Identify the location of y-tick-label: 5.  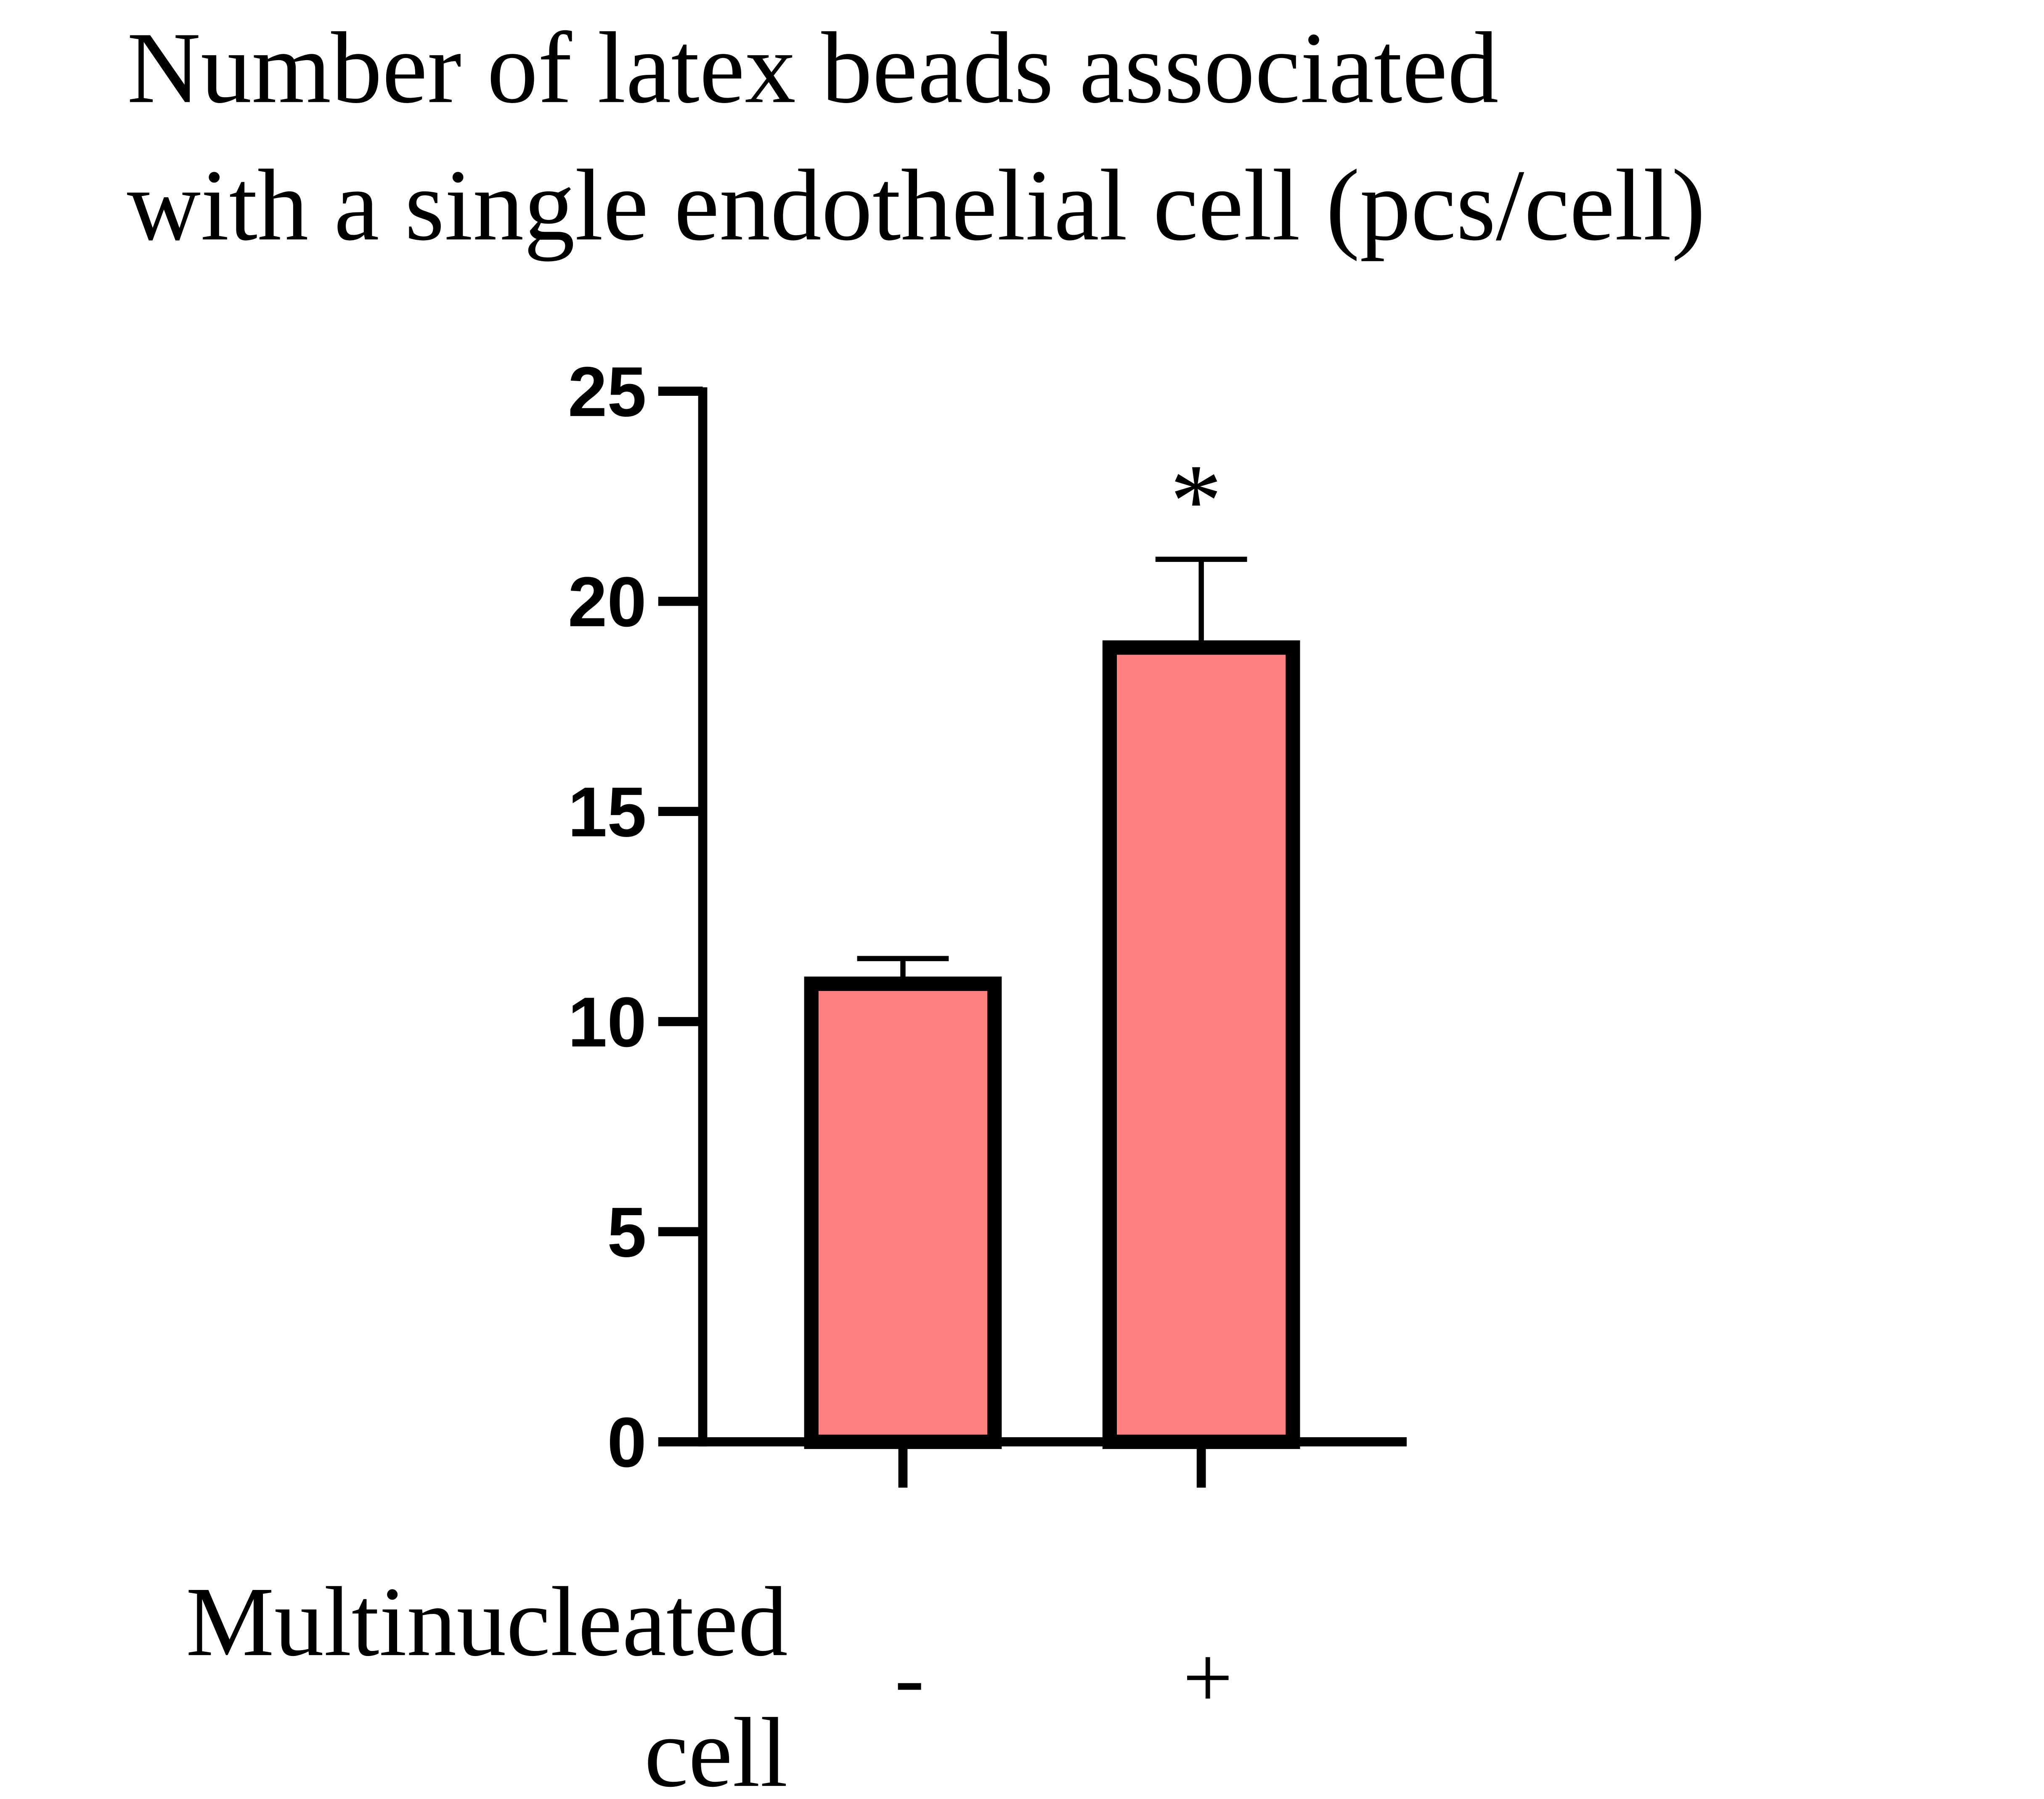
(626, 1232).